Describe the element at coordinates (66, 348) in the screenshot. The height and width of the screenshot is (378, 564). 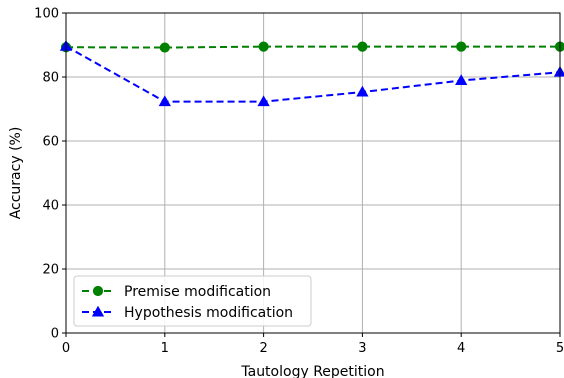
I see `x-tick-label: 0` at that location.